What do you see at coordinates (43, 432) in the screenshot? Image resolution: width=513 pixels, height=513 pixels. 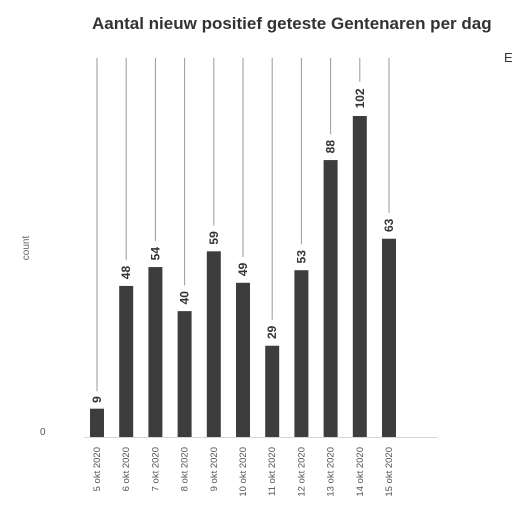 I see `y-tick-label: 0` at bounding box center [43, 432].